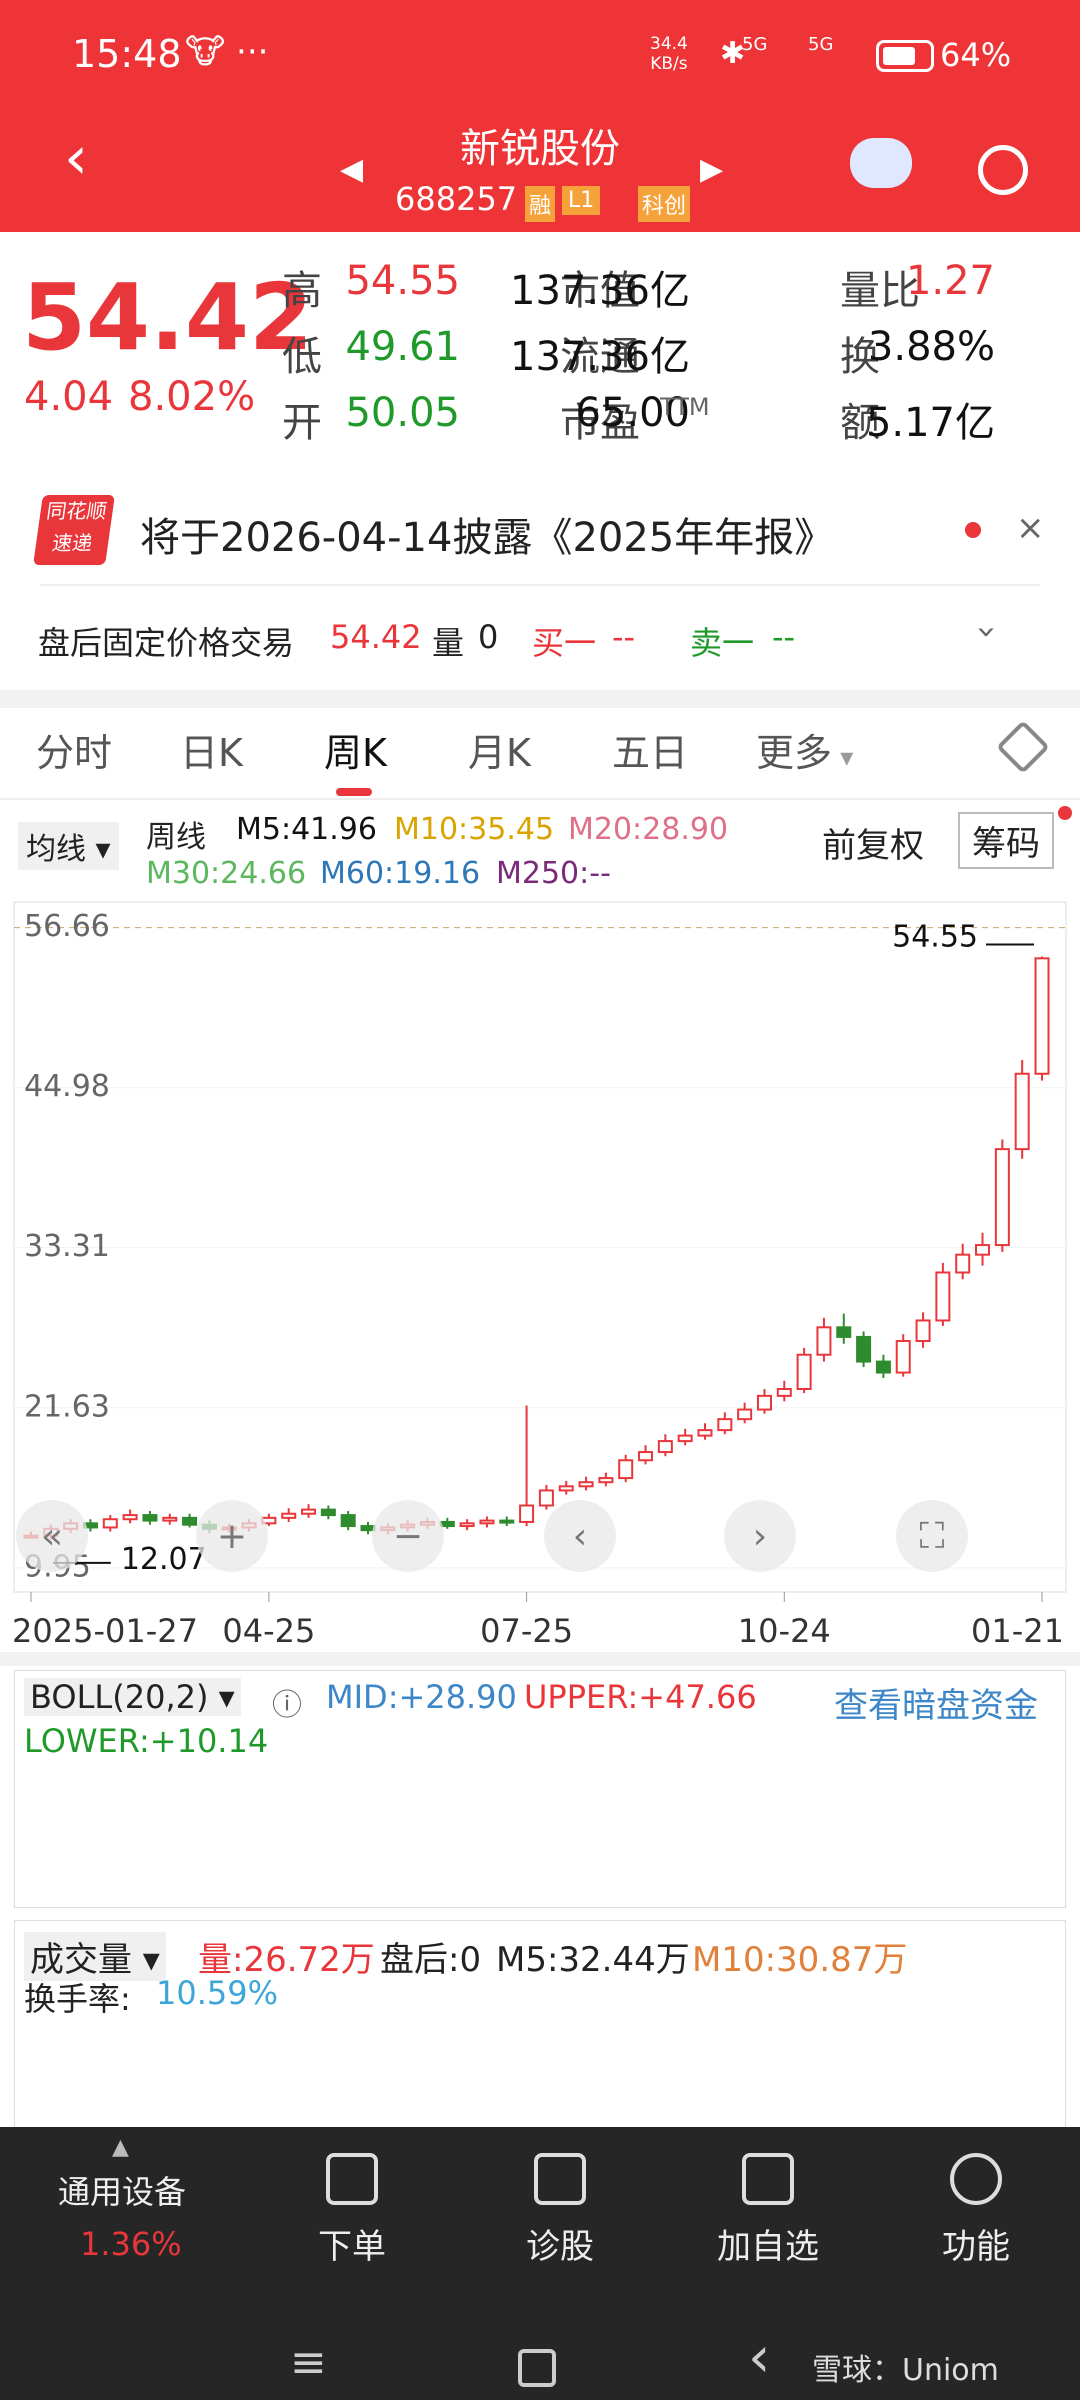 The height and width of the screenshot is (2400, 1080). Describe the element at coordinates (986, 632) in the screenshot. I see `expand: ›` at that location.